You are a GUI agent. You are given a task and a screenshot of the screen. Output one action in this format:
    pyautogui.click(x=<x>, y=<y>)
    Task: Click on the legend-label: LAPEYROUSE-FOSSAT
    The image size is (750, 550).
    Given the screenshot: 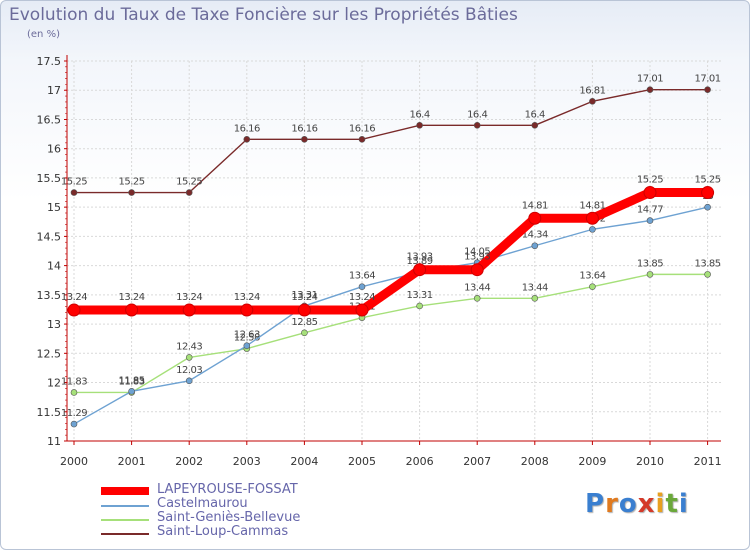 What is the action you would take?
    pyautogui.click(x=227, y=489)
    